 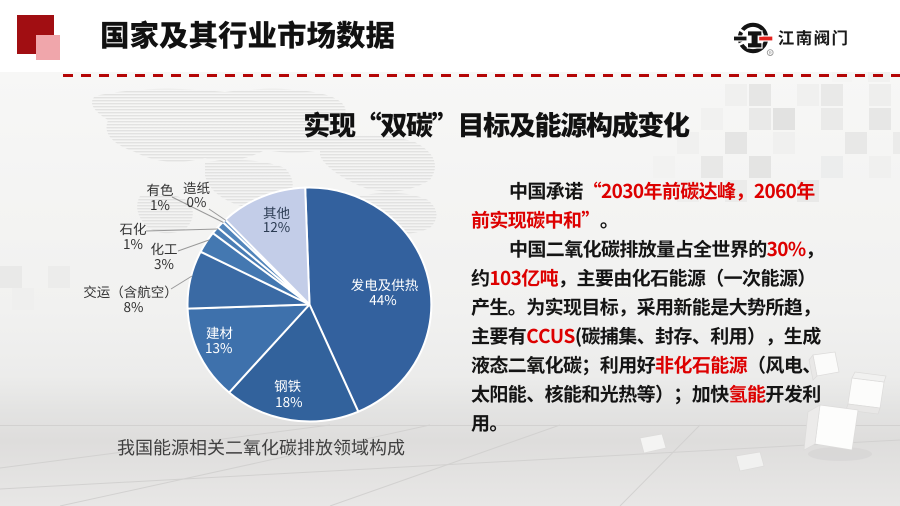 What do you see at coordinates (196, 187) in the screenshot?
I see `svg-text: 造纸` at bounding box center [196, 187].